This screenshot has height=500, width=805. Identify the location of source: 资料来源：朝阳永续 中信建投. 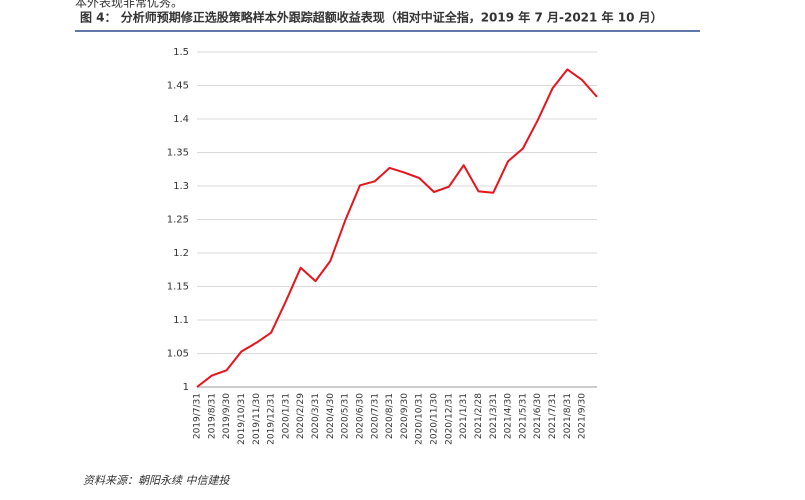
(156, 480).